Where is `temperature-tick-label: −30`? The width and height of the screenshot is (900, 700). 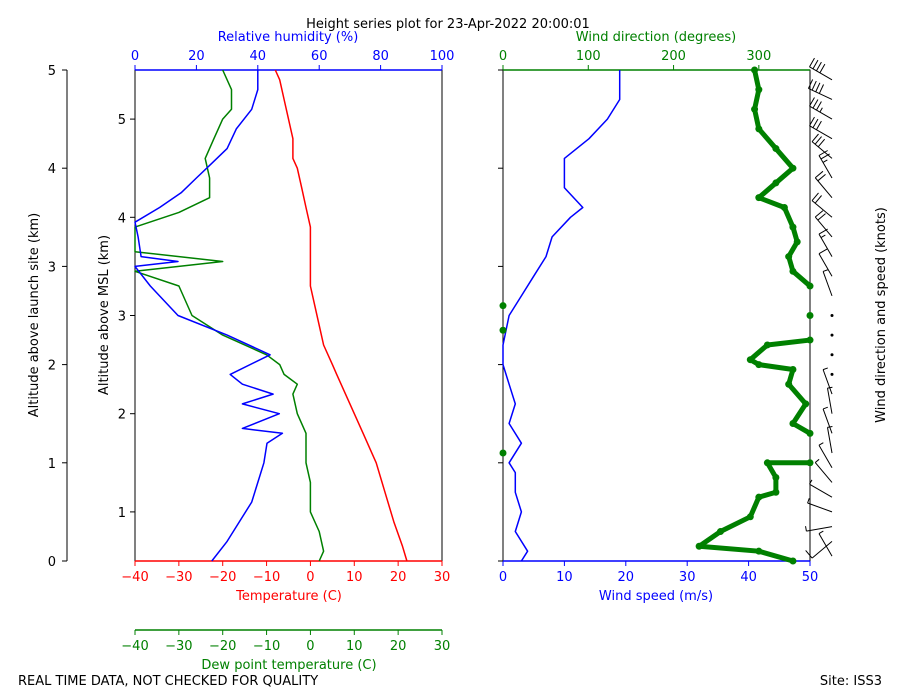
temperature-tick-label: −30 is located at coordinates (178, 577).